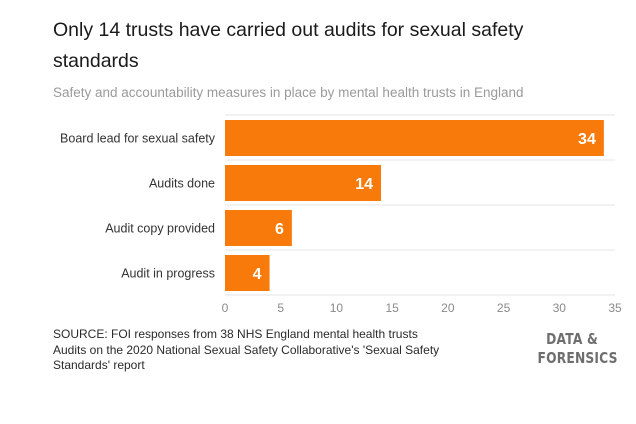  What do you see at coordinates (615, 308) in the screenshot?
I see `x-tick-label: 35` at bounding box center [615, 308].